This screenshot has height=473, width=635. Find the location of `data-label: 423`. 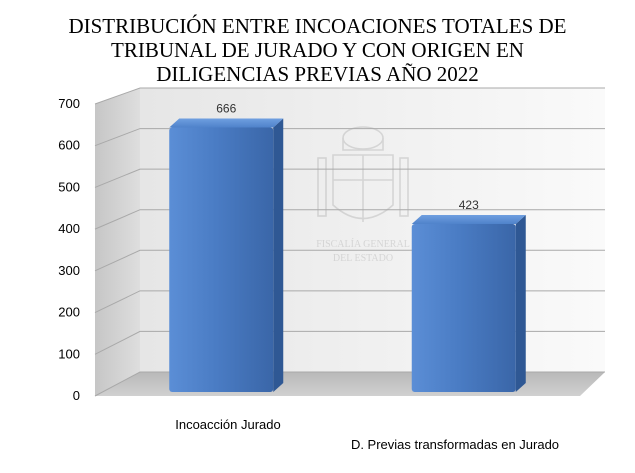

data-label: 423 is located at coordinates (469, 205).